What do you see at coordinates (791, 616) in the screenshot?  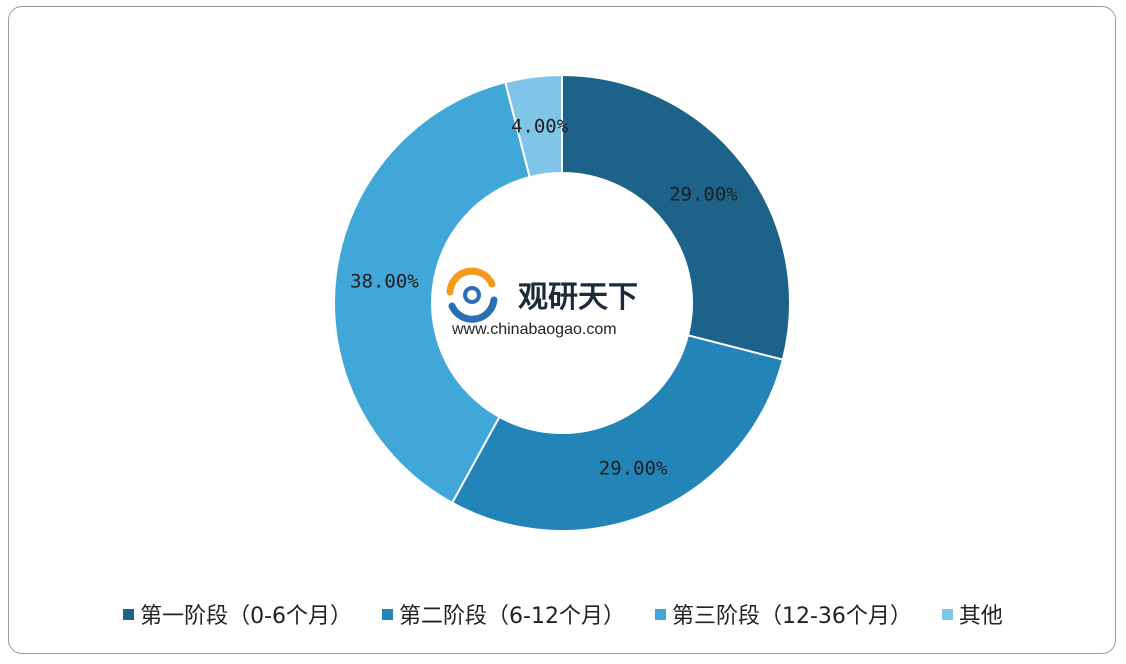 I see `legend-label: 第三阶段（12-36个月）` at bounding box center [791, 616].